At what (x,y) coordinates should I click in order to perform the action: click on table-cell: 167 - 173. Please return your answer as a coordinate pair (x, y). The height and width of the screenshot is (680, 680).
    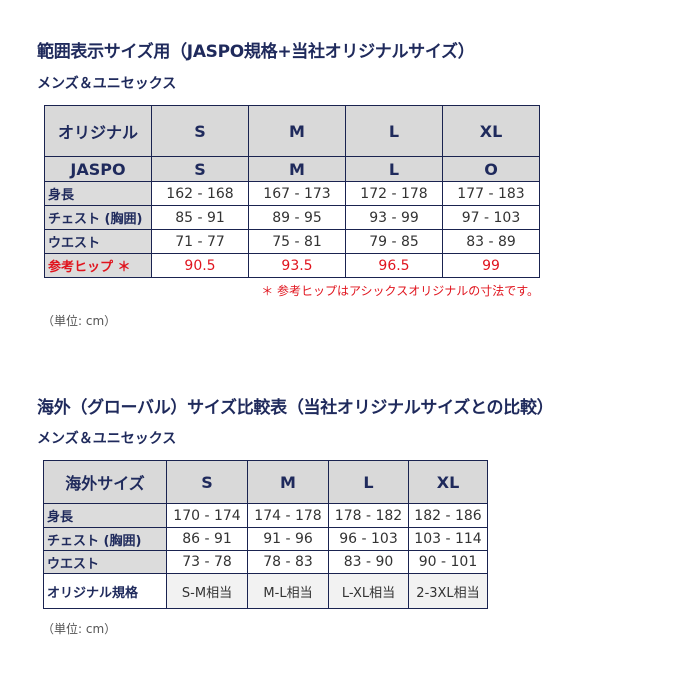
    Looking at the image, I should click on (297, 193).